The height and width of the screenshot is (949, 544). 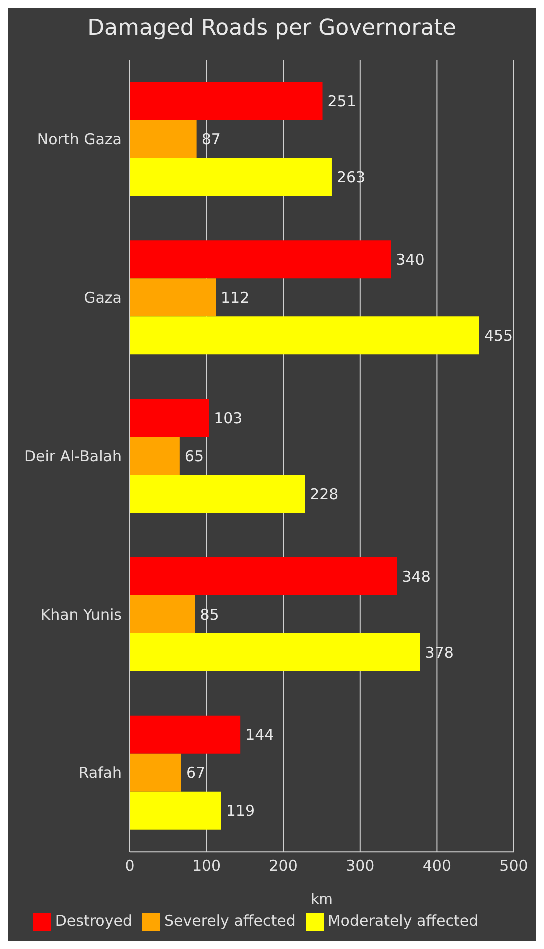 I want to click on x-tick-label: 0, so click(x=130, y=865).